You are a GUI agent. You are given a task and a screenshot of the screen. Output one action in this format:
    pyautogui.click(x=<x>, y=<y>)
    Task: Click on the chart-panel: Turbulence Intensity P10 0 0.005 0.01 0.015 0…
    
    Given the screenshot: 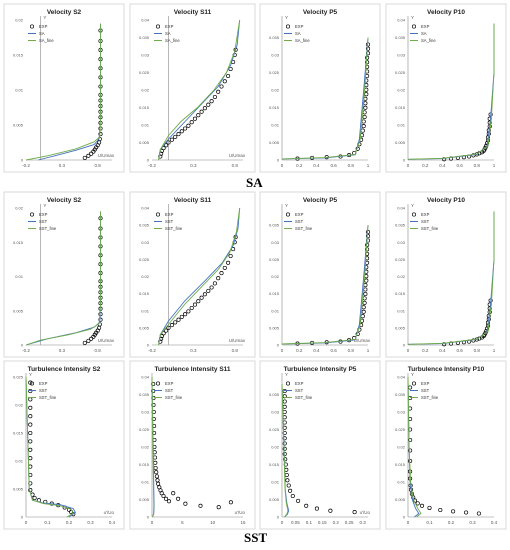 What is the action you would take?
    pyautogui.click(x=446, y=445)
    